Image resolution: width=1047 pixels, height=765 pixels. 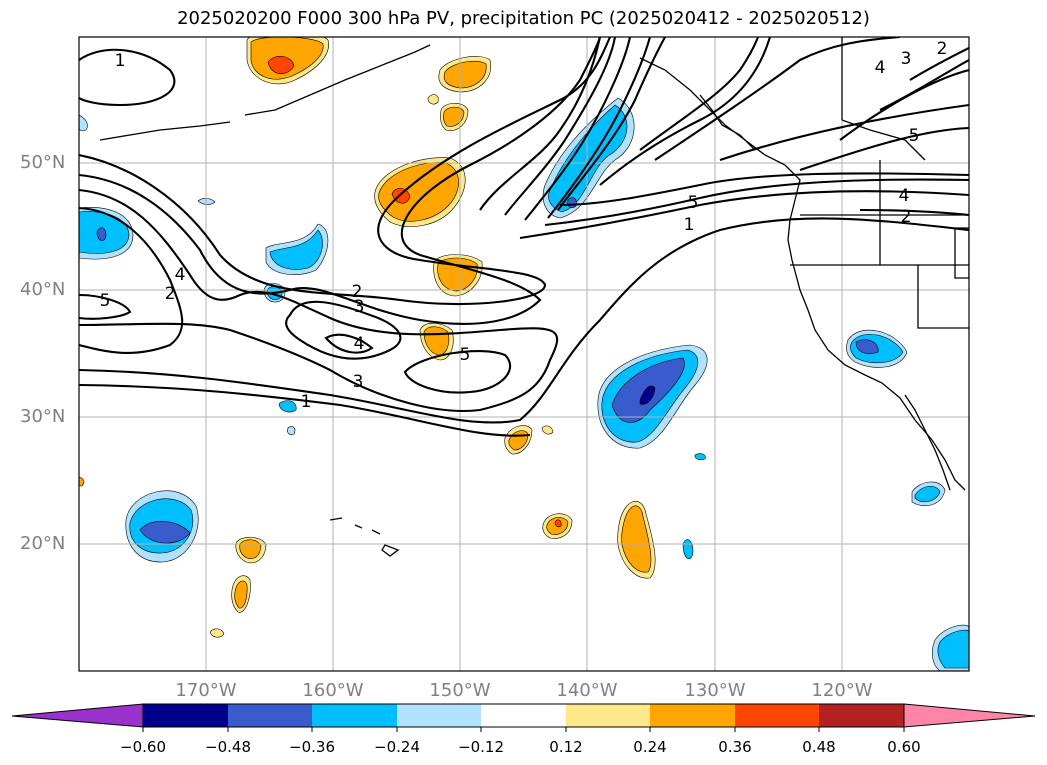 What do you see at coordinates (777, 99) in the screenshot?
I see `pv-contour-trough-c` at bounding box center [777, 99].